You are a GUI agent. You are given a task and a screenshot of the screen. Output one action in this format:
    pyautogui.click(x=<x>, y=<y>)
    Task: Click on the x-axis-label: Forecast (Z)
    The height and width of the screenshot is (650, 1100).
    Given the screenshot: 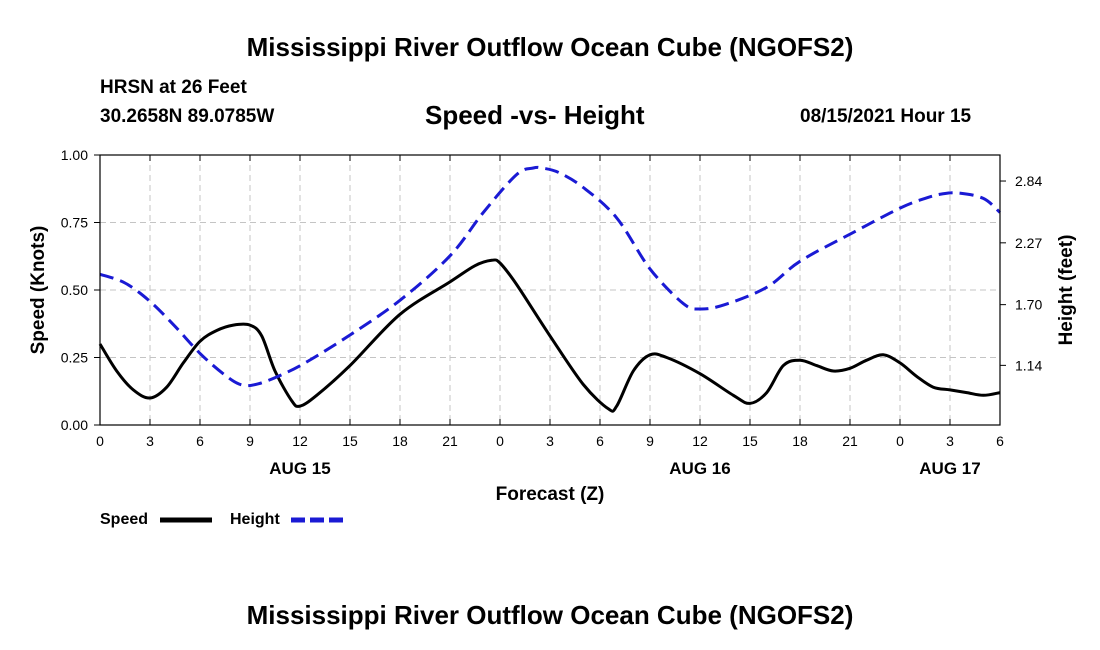 What is the action you would take?
    pyautogui.click(x=550, y=494)
    